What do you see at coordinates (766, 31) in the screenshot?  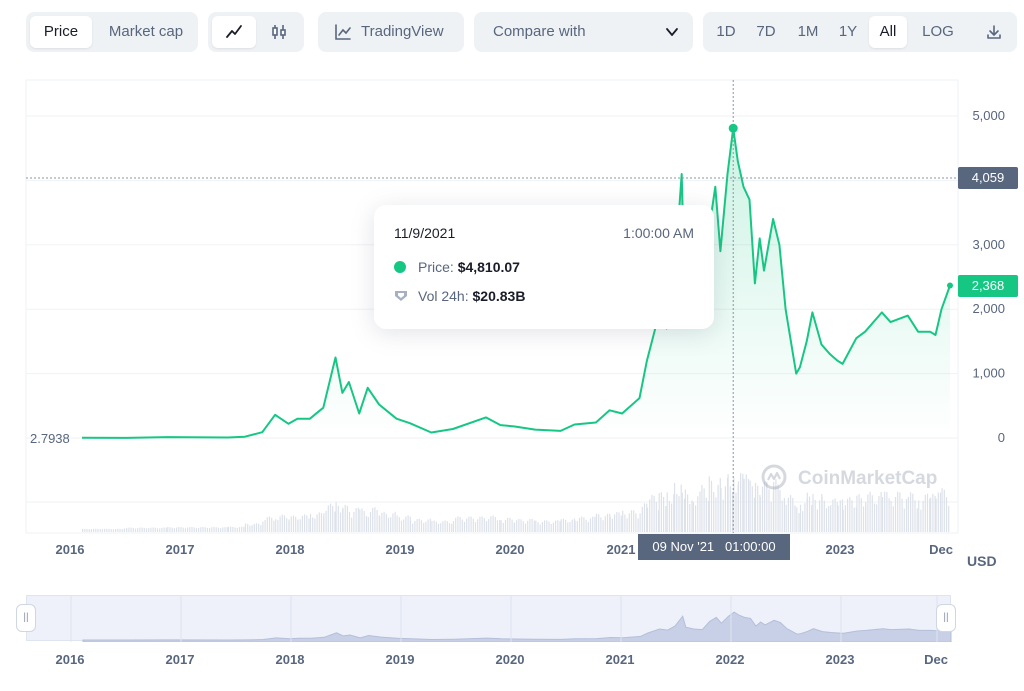 I see `range-7d-button: 7D` at bounding box center [766, 31].